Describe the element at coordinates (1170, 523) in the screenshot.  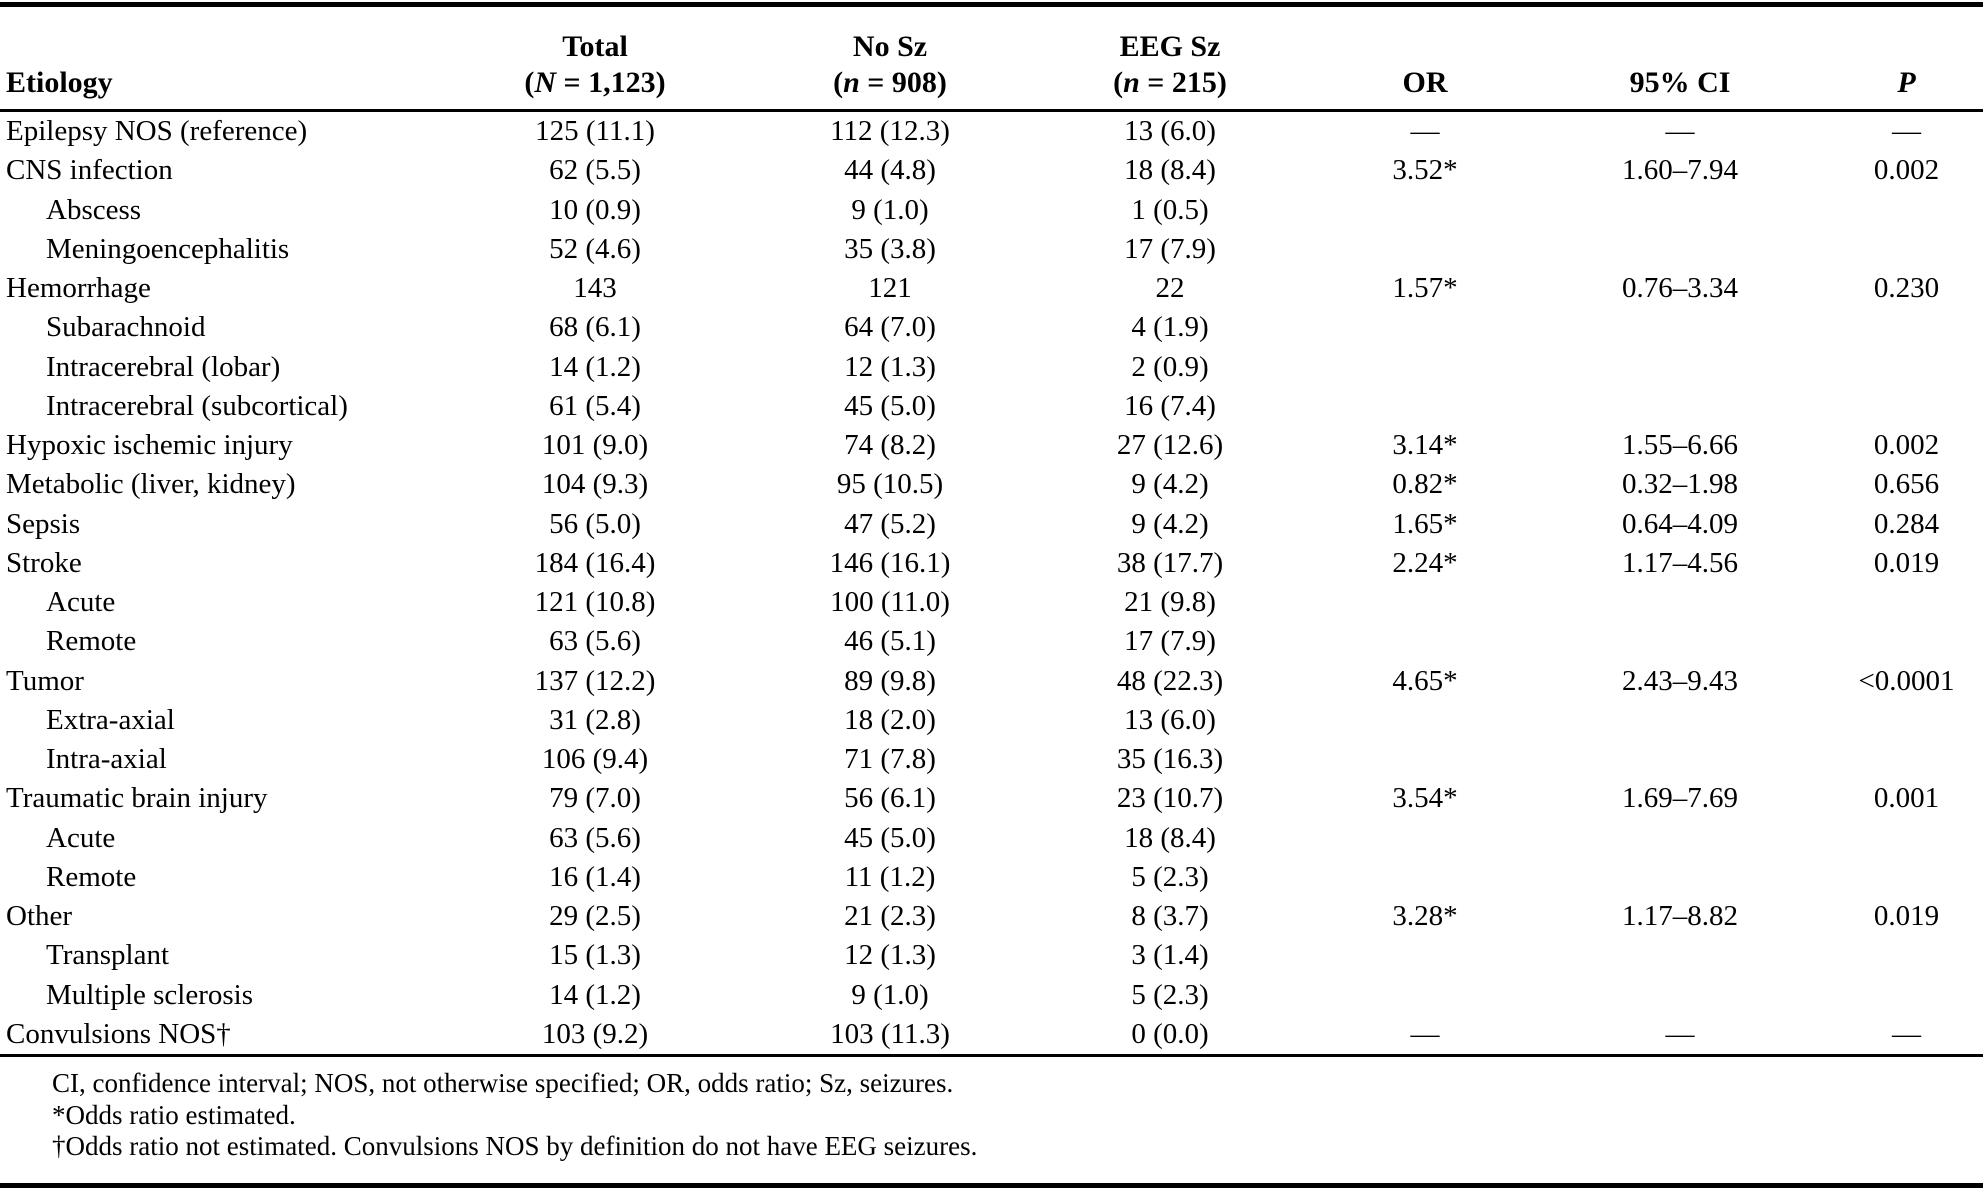
I see `cell-eeg_sz: 9 (4.2)` at that location.